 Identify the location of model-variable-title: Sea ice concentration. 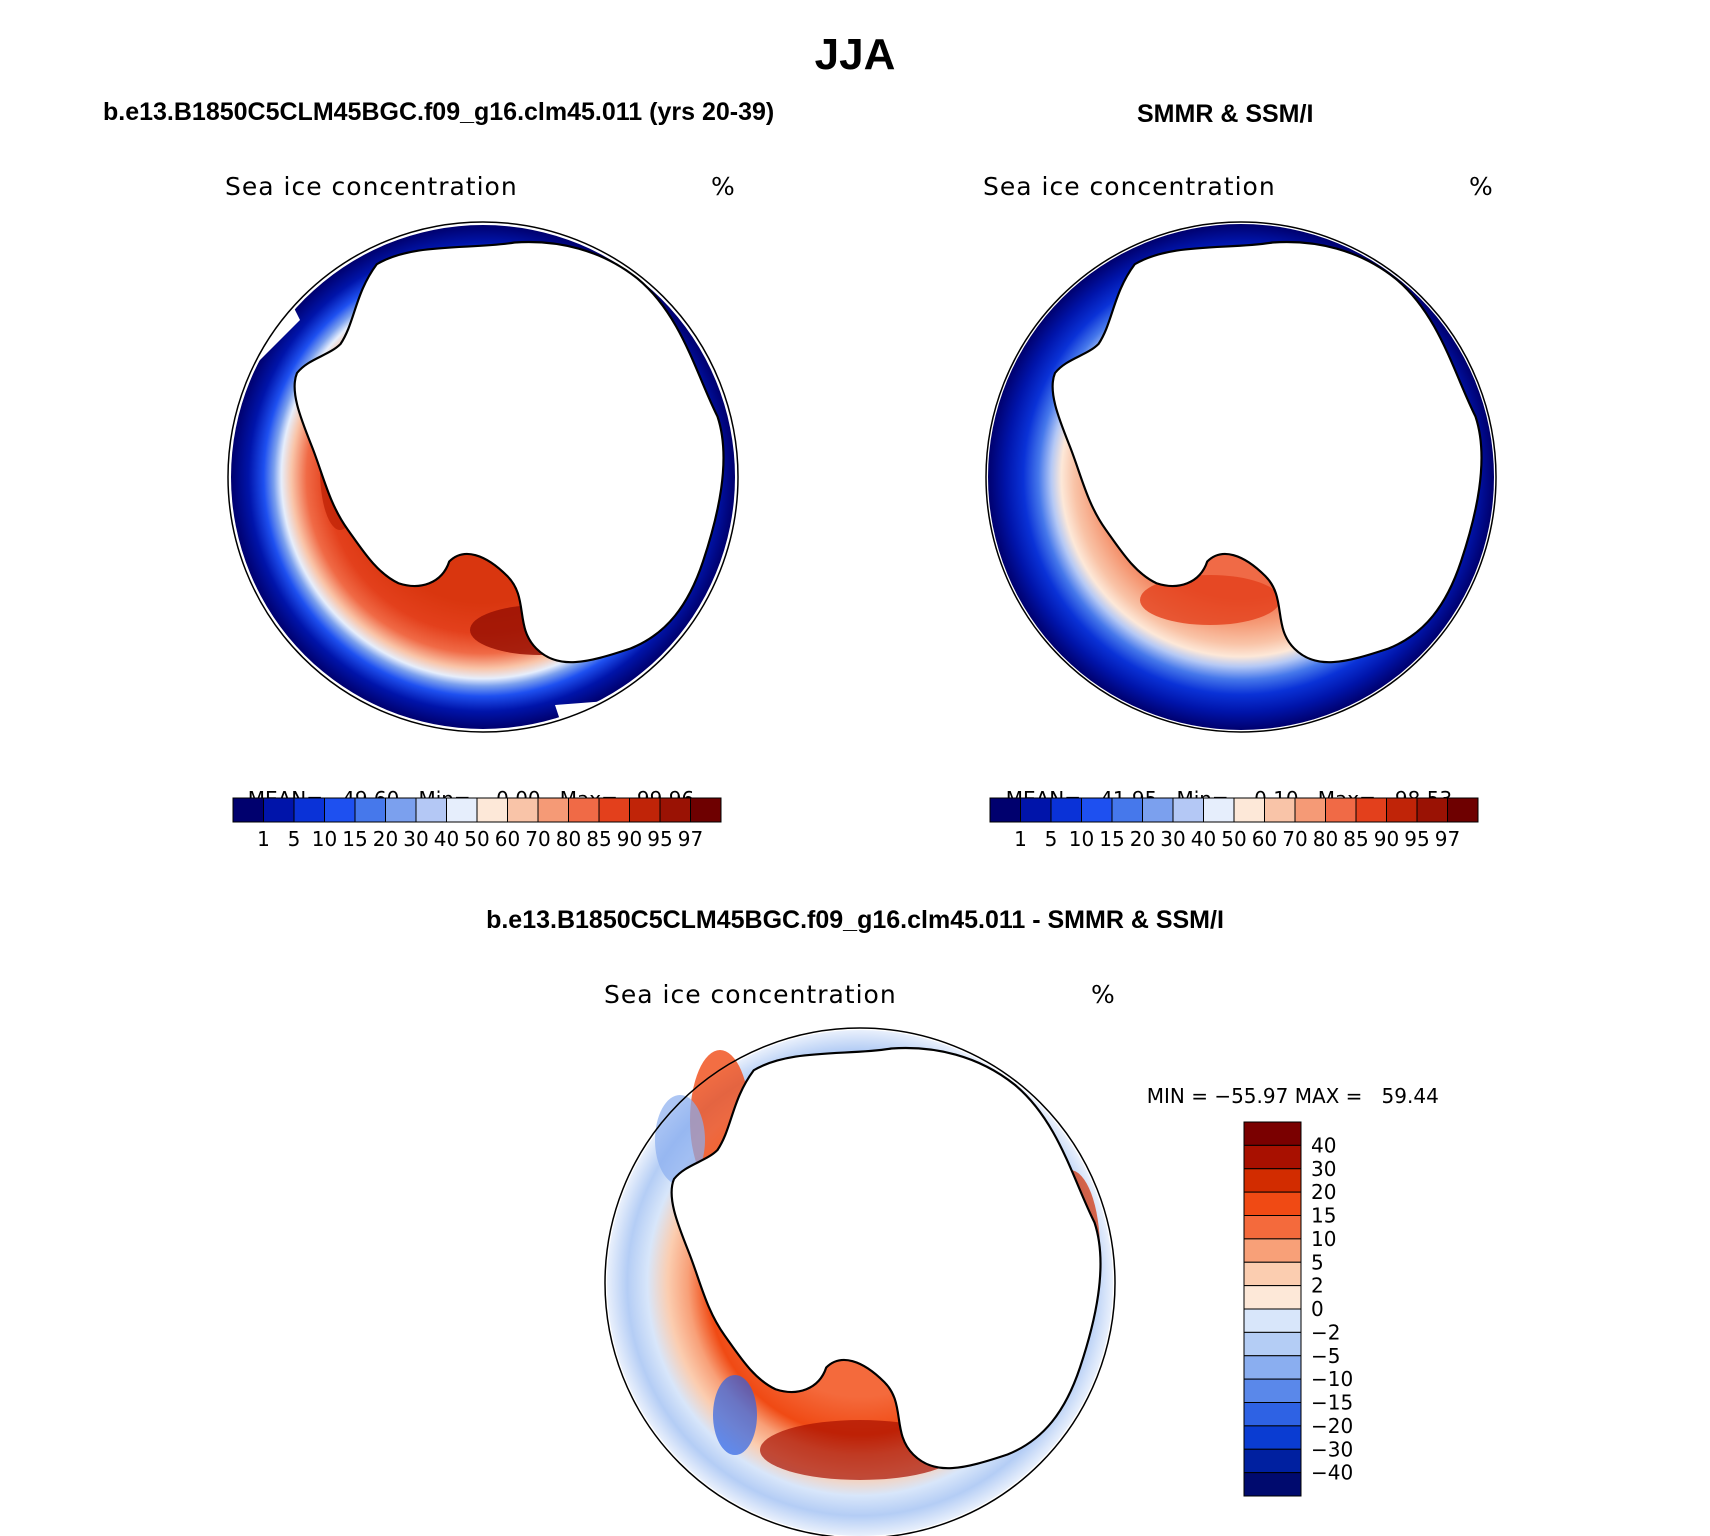
(371, 186).